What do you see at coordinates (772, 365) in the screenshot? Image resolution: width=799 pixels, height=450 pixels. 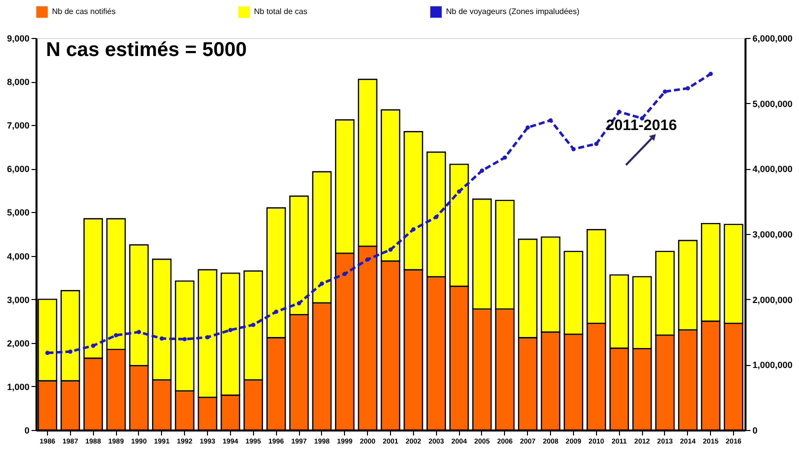 I see `y2-tick-label: 1,000,000` at bounding box center [772, 365].